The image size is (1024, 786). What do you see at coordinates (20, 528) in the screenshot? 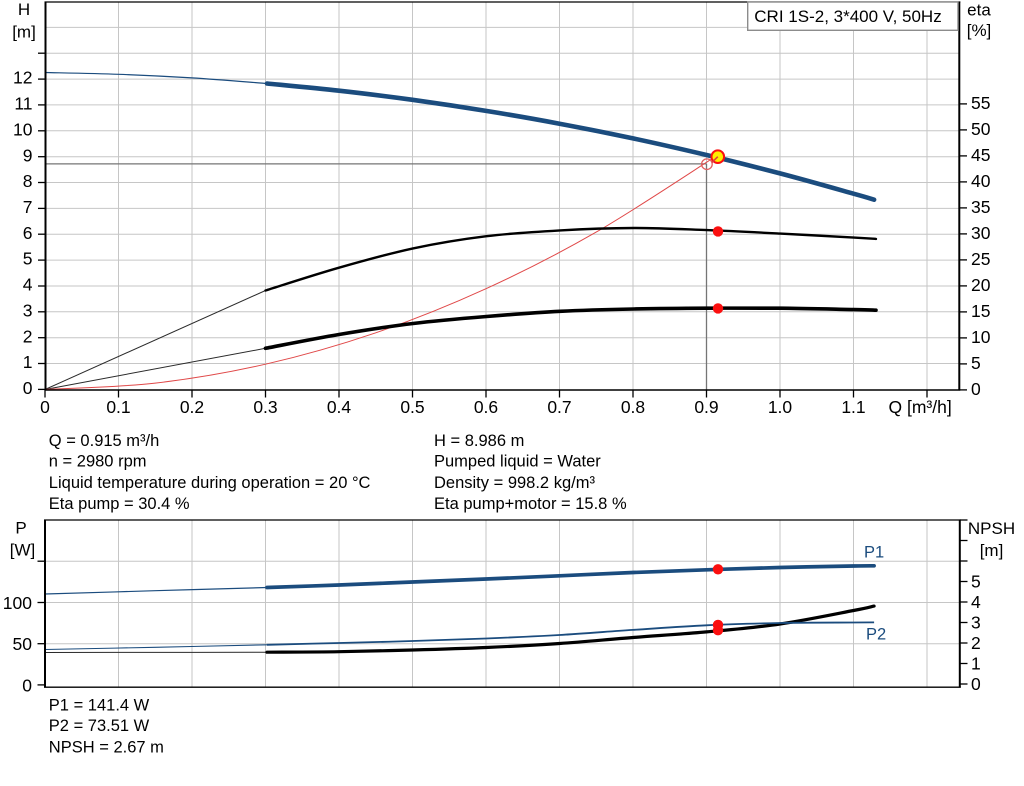
I see `svg-text: P` at bounding box center [20, 528].